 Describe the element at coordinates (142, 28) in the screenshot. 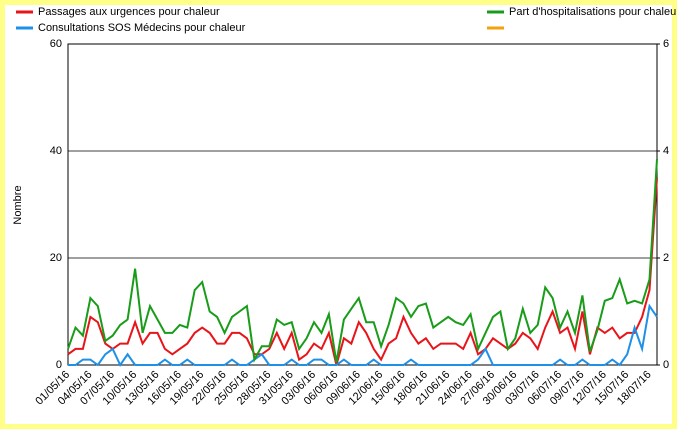

I see `legend-label: Consultations SOS Médecins pour chaleur` at that location.